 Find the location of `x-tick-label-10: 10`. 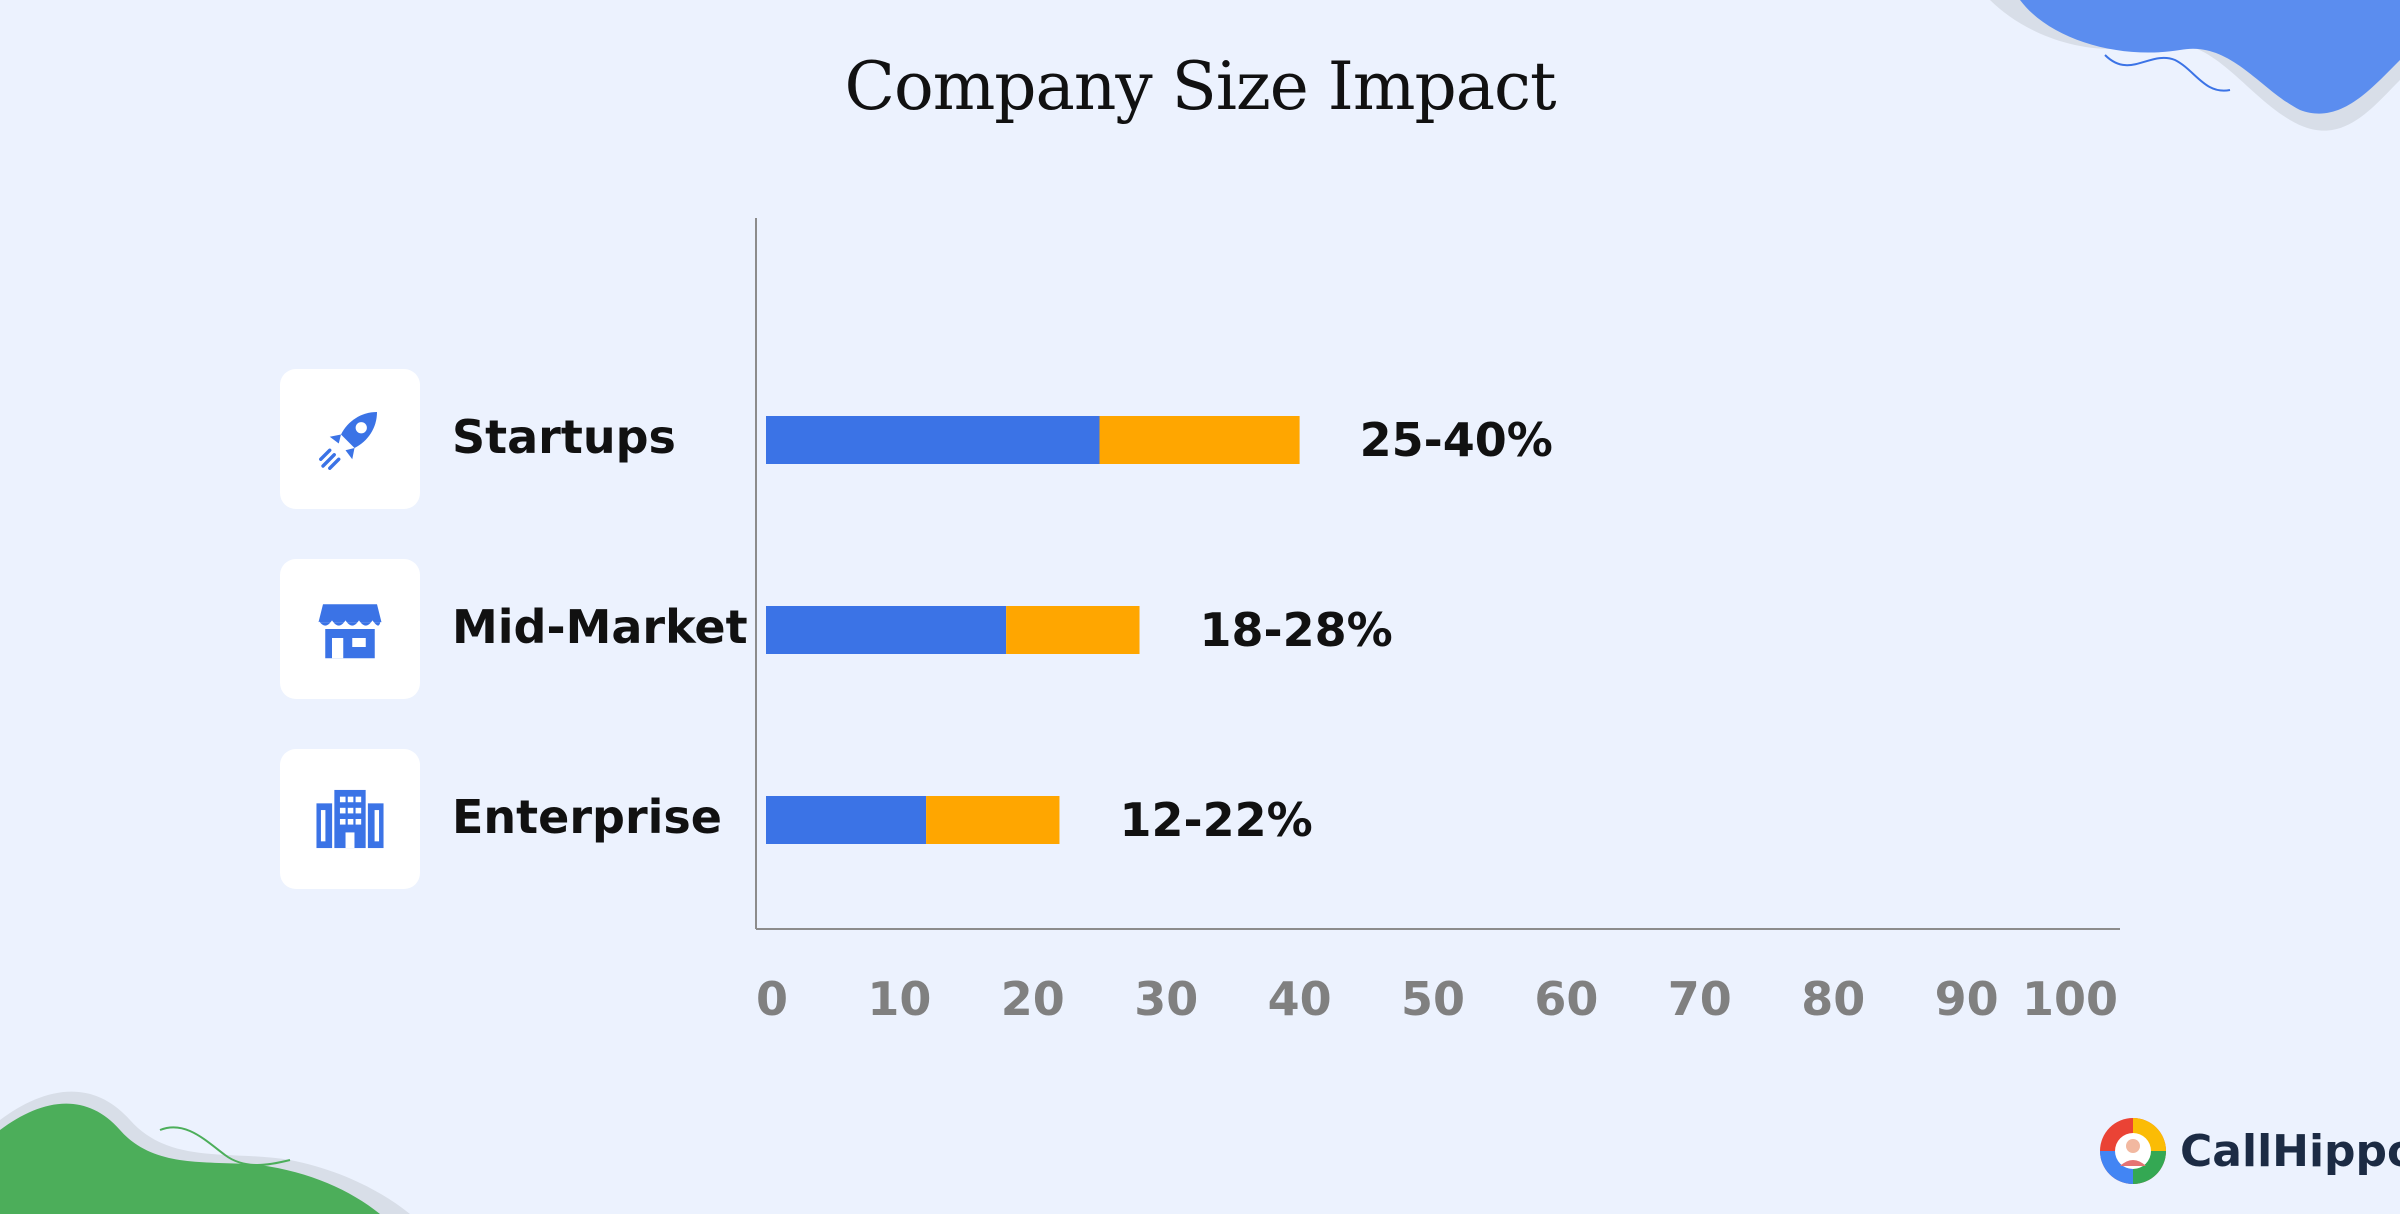

x-tick-label-10: 10 is located at coordinates (899, 999).